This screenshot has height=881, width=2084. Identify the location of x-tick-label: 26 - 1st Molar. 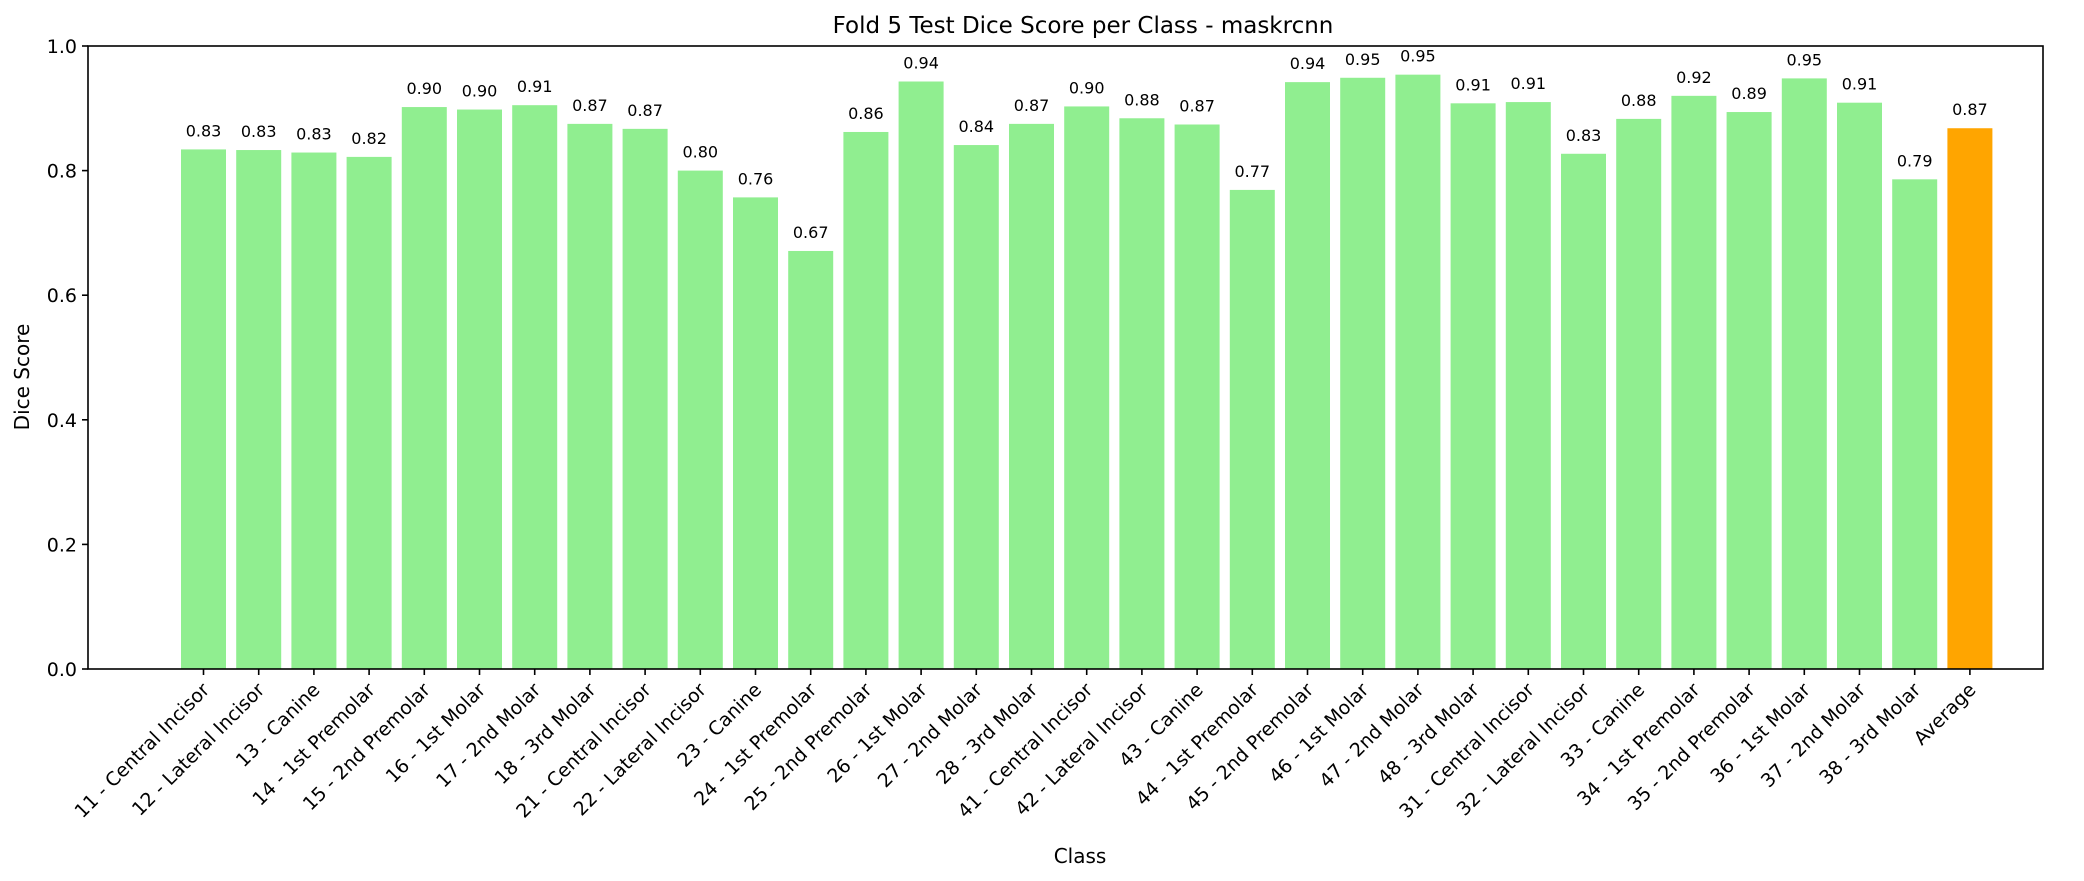
(877, 733).